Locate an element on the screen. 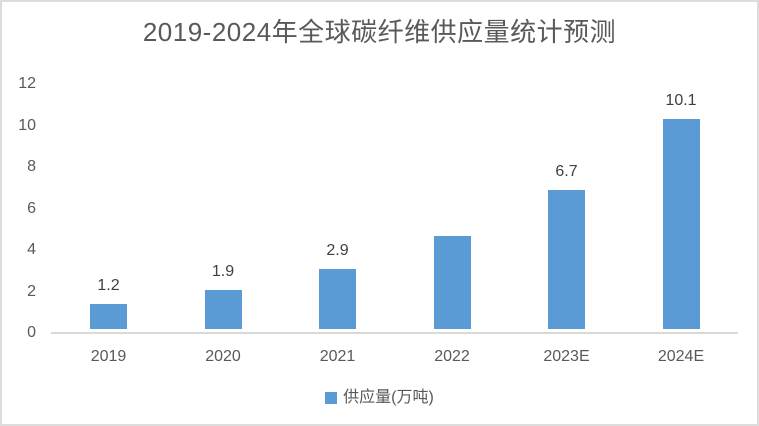 The width and height of the screenshot is (759, 426). x-axis-label-2019: 2019 is located at coordinates (108, 356).